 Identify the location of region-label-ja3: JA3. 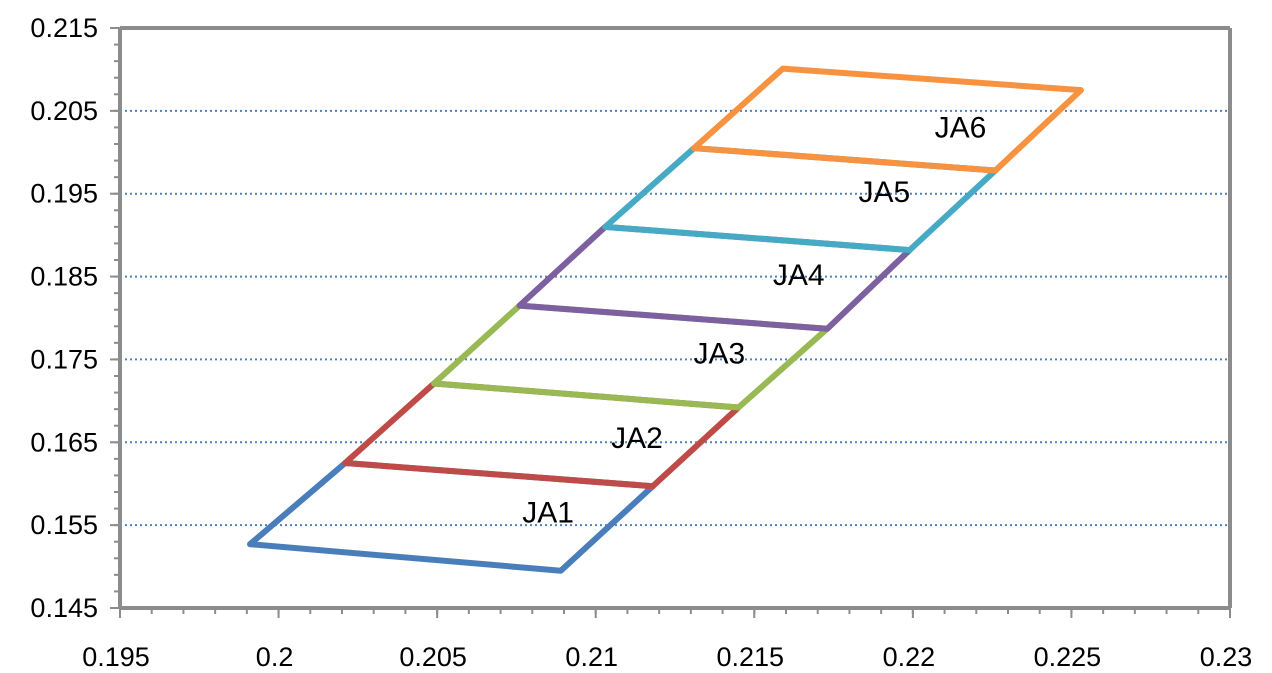
(720, 354).